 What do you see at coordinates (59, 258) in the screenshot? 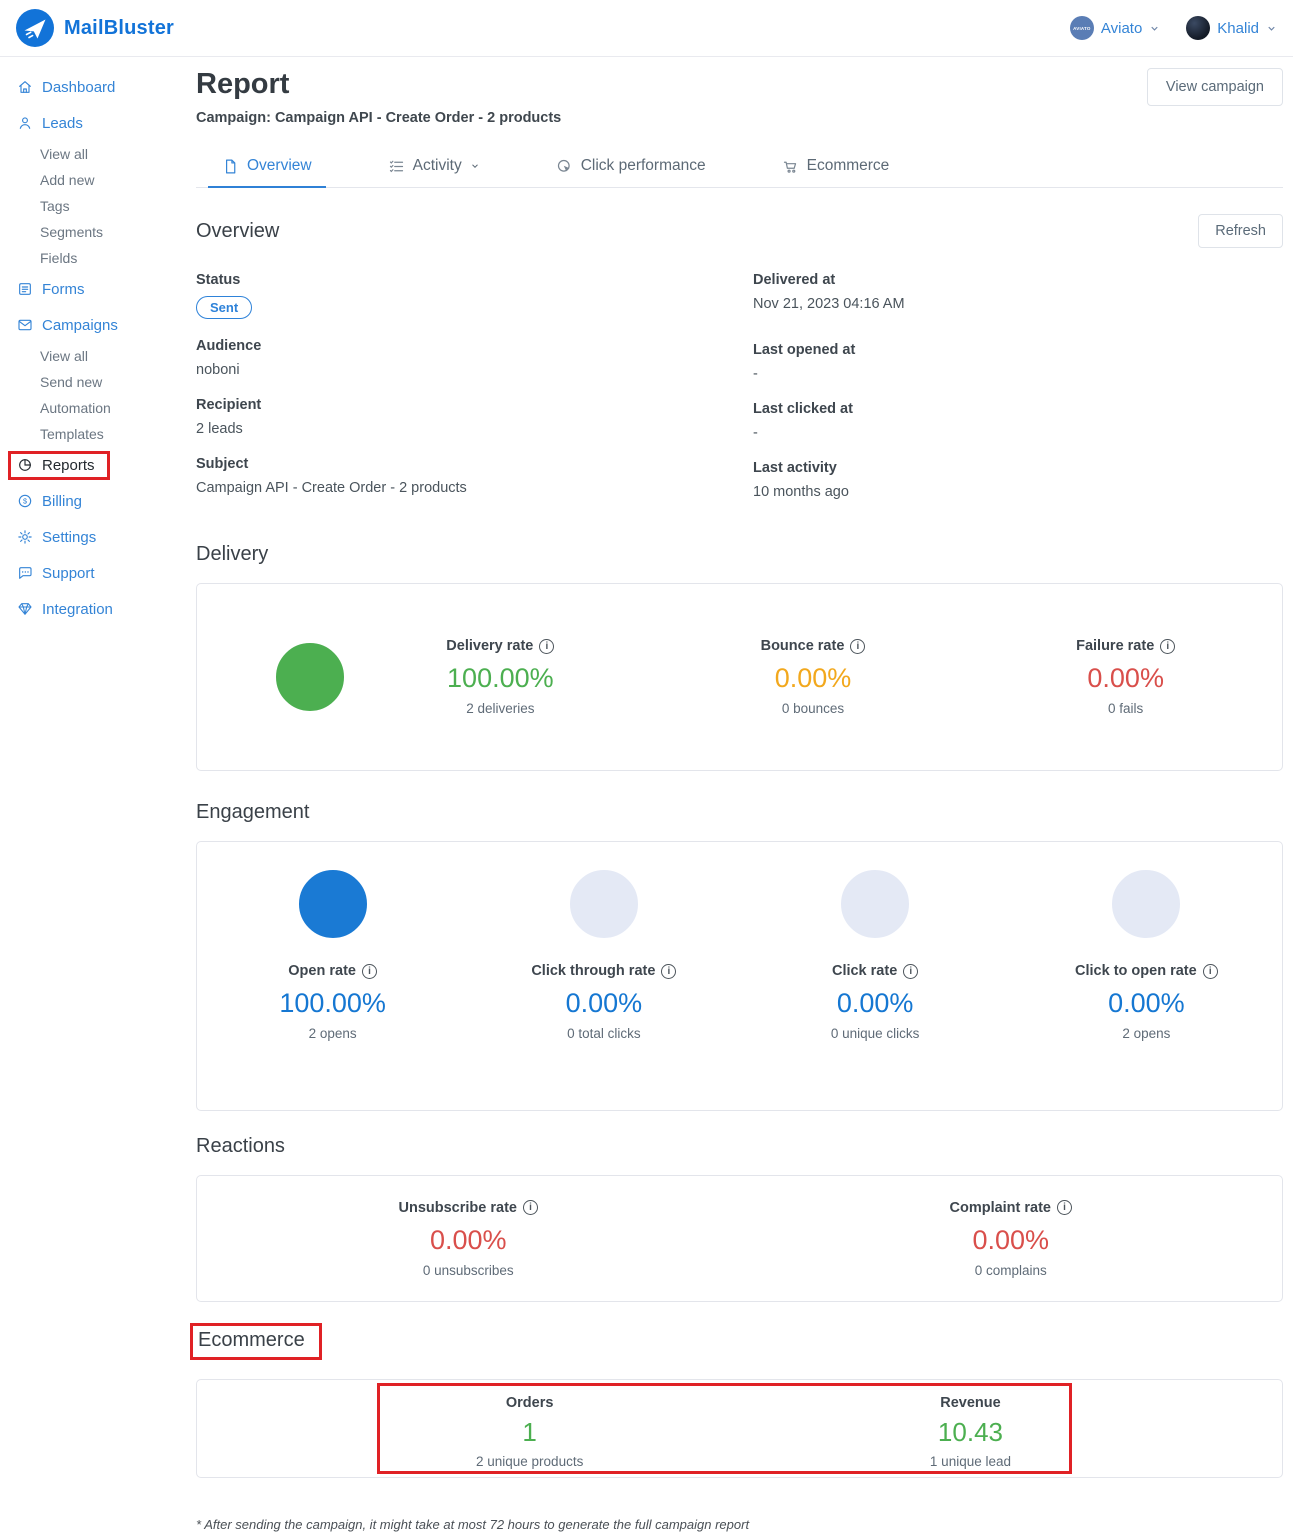
I see `sidebar-item-leads-fields: Fields` at bounding box center [59, 258].